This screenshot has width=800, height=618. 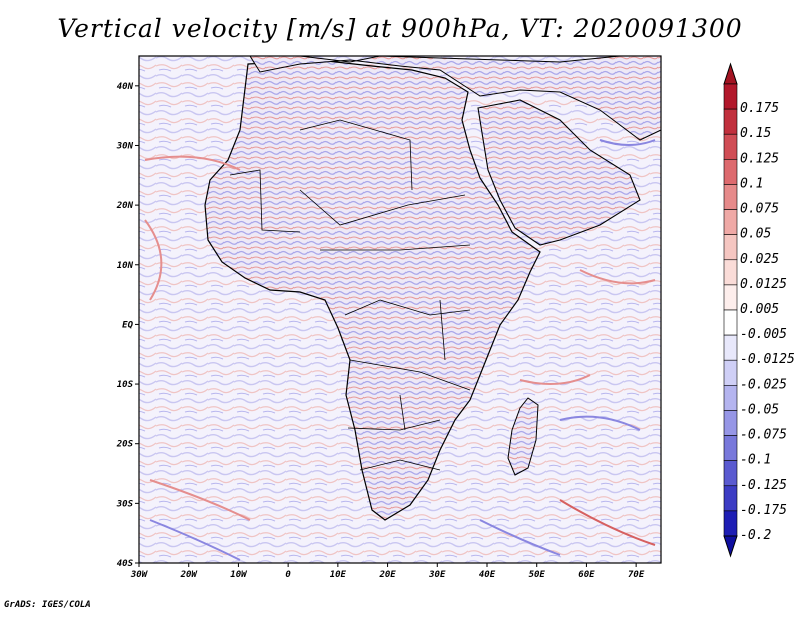 I want to click on longitude-axis: 30W 20W 10W 0 10E 20E 30E 40E 50E 60E 70E, so click(x=387, y=571).